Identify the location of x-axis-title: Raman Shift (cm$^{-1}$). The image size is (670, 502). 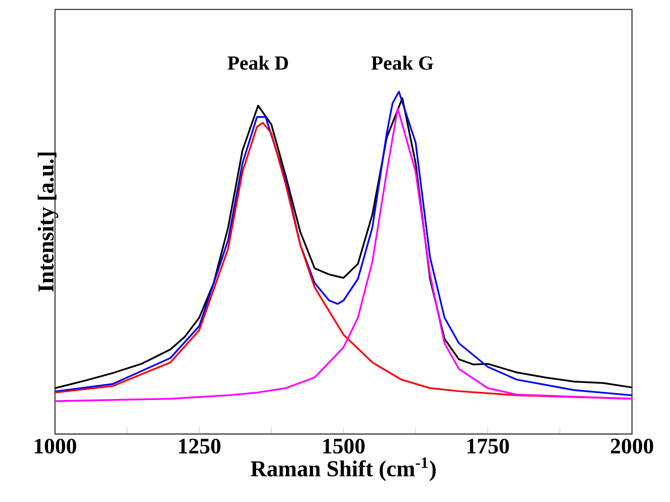
(343, 469).